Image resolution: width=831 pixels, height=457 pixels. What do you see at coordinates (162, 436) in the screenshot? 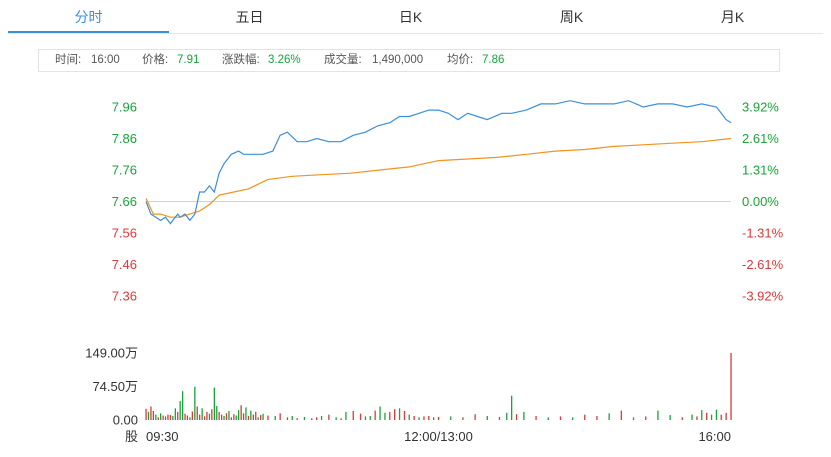
I see `time-tick-label: 09:30` at bounding box center [162, 436].